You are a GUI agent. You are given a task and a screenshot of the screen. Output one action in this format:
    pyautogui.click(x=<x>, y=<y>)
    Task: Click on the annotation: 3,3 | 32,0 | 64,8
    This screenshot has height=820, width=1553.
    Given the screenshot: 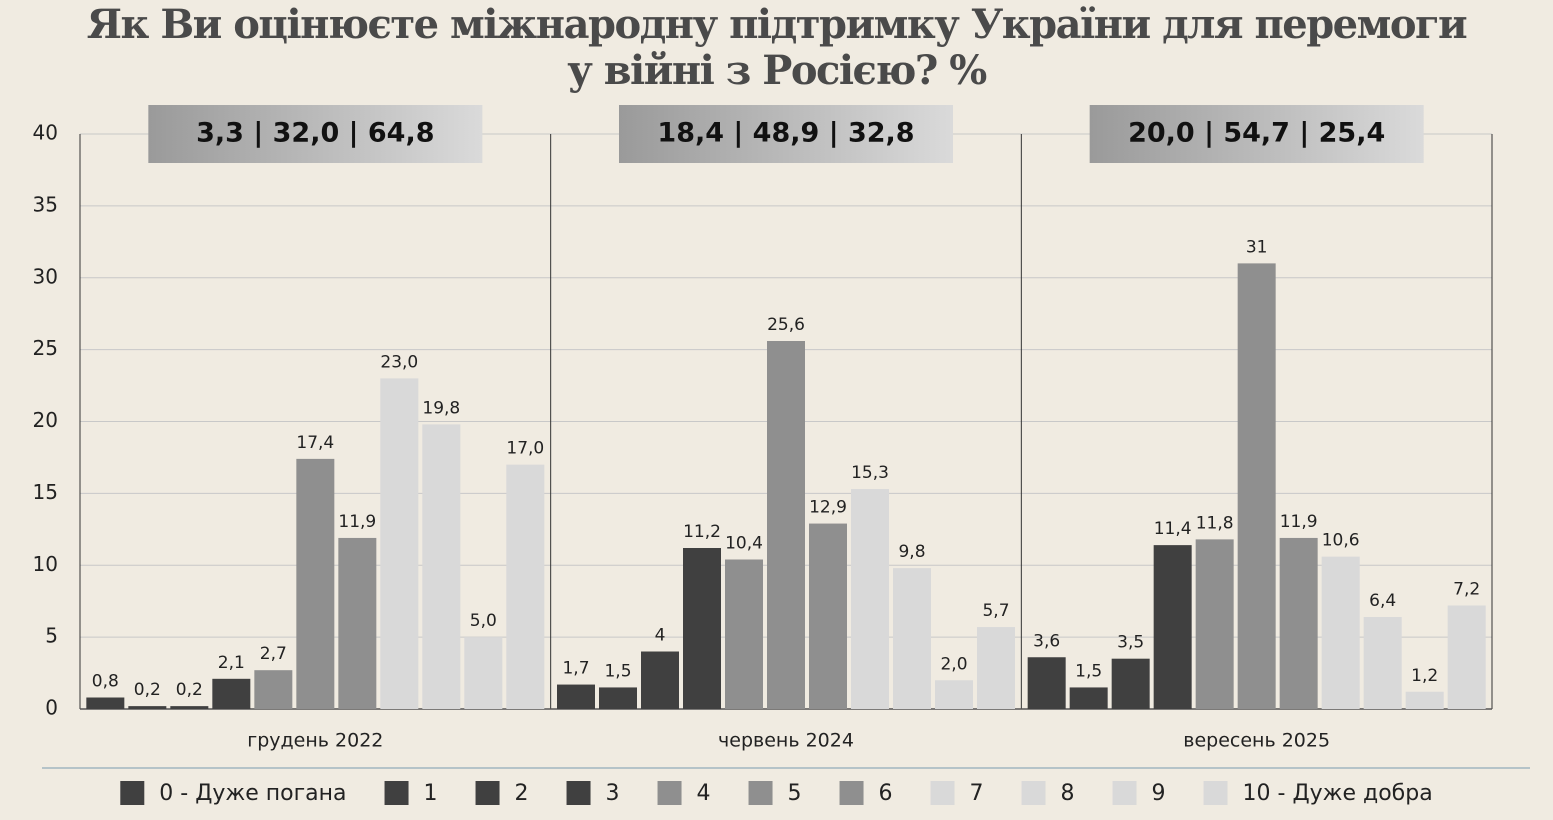 What is the action you would take?
    pyautogui.click(x=315, y=133)
    